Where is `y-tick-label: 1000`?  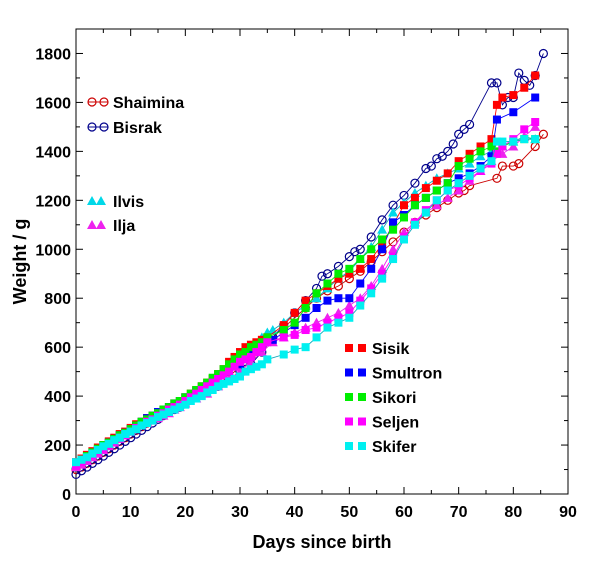 y-tick-label: 1000 is located at coordinates (53, 250).